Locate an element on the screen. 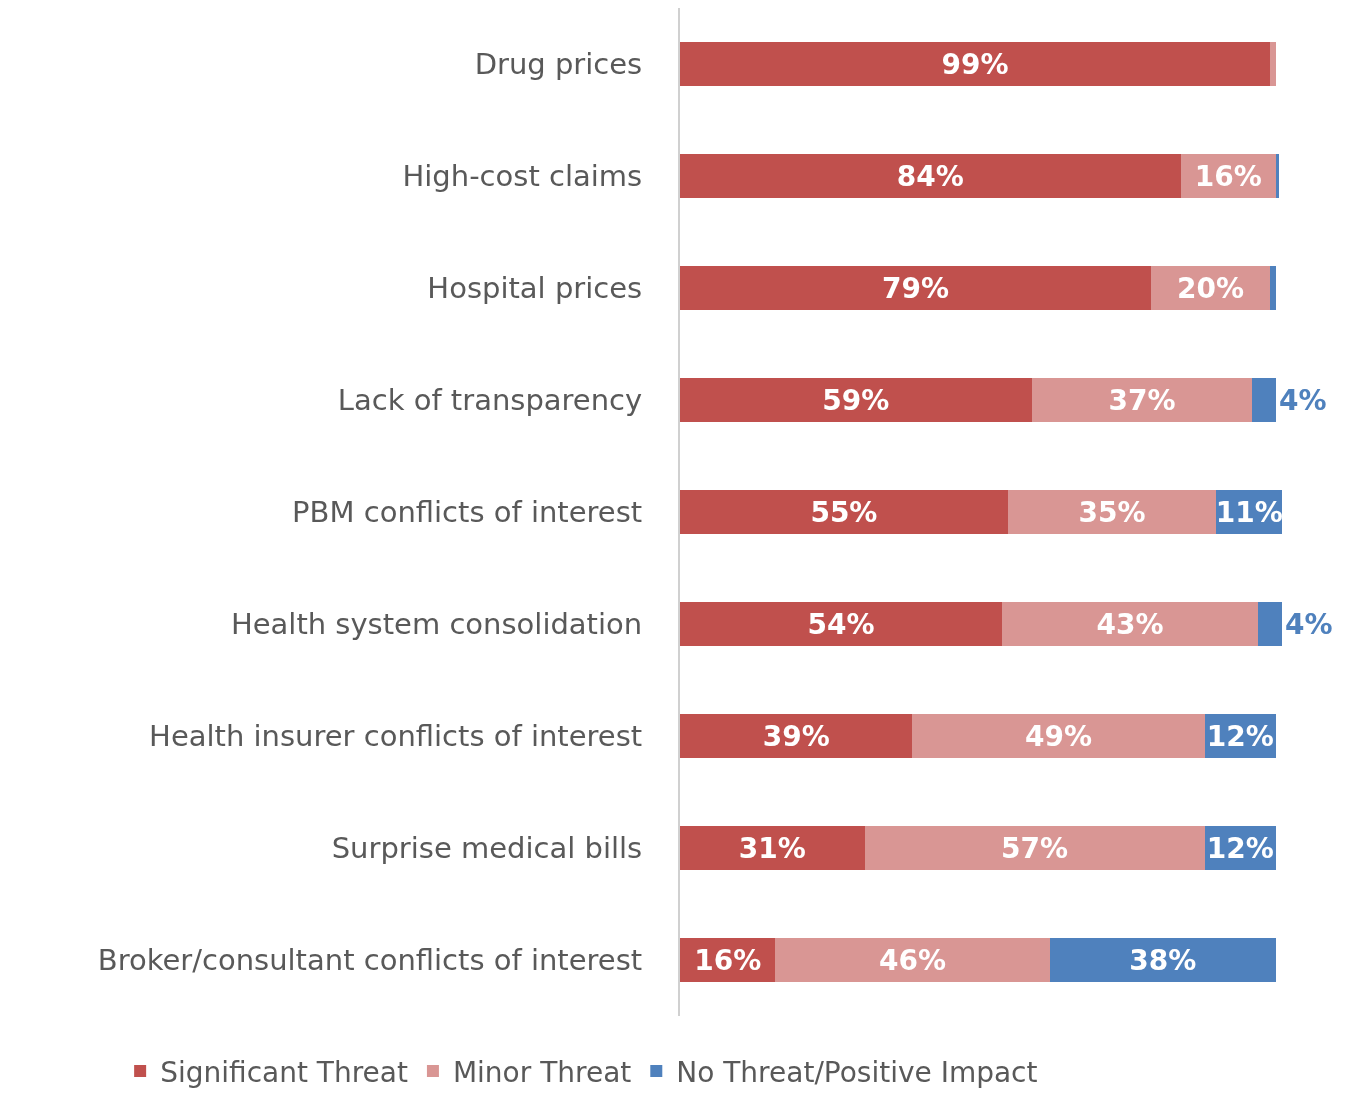 The height and width of the screenshot is (1106, 1352). data-label: 43% is located at coordinates (1130, 624).